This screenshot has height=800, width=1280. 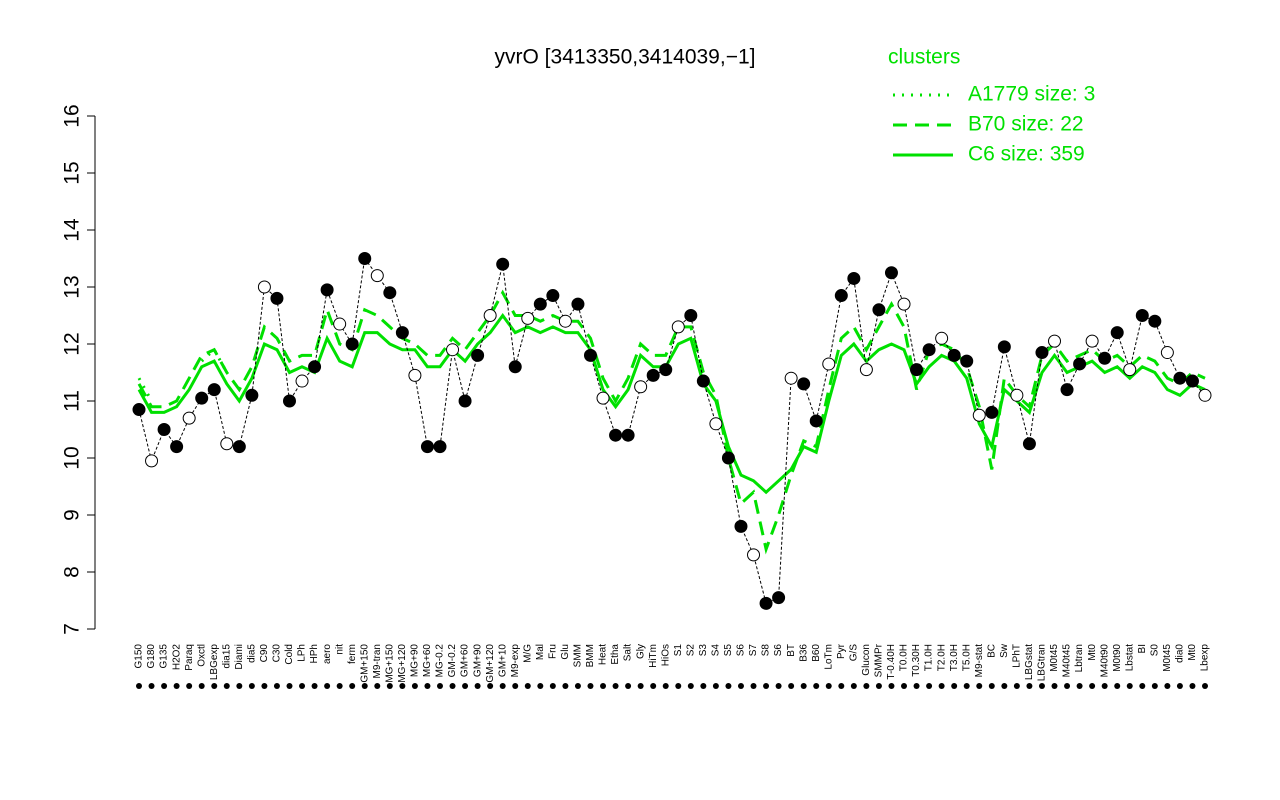 I want to click on x-tick-label: LBGstat, so click(x=1029, y=662).